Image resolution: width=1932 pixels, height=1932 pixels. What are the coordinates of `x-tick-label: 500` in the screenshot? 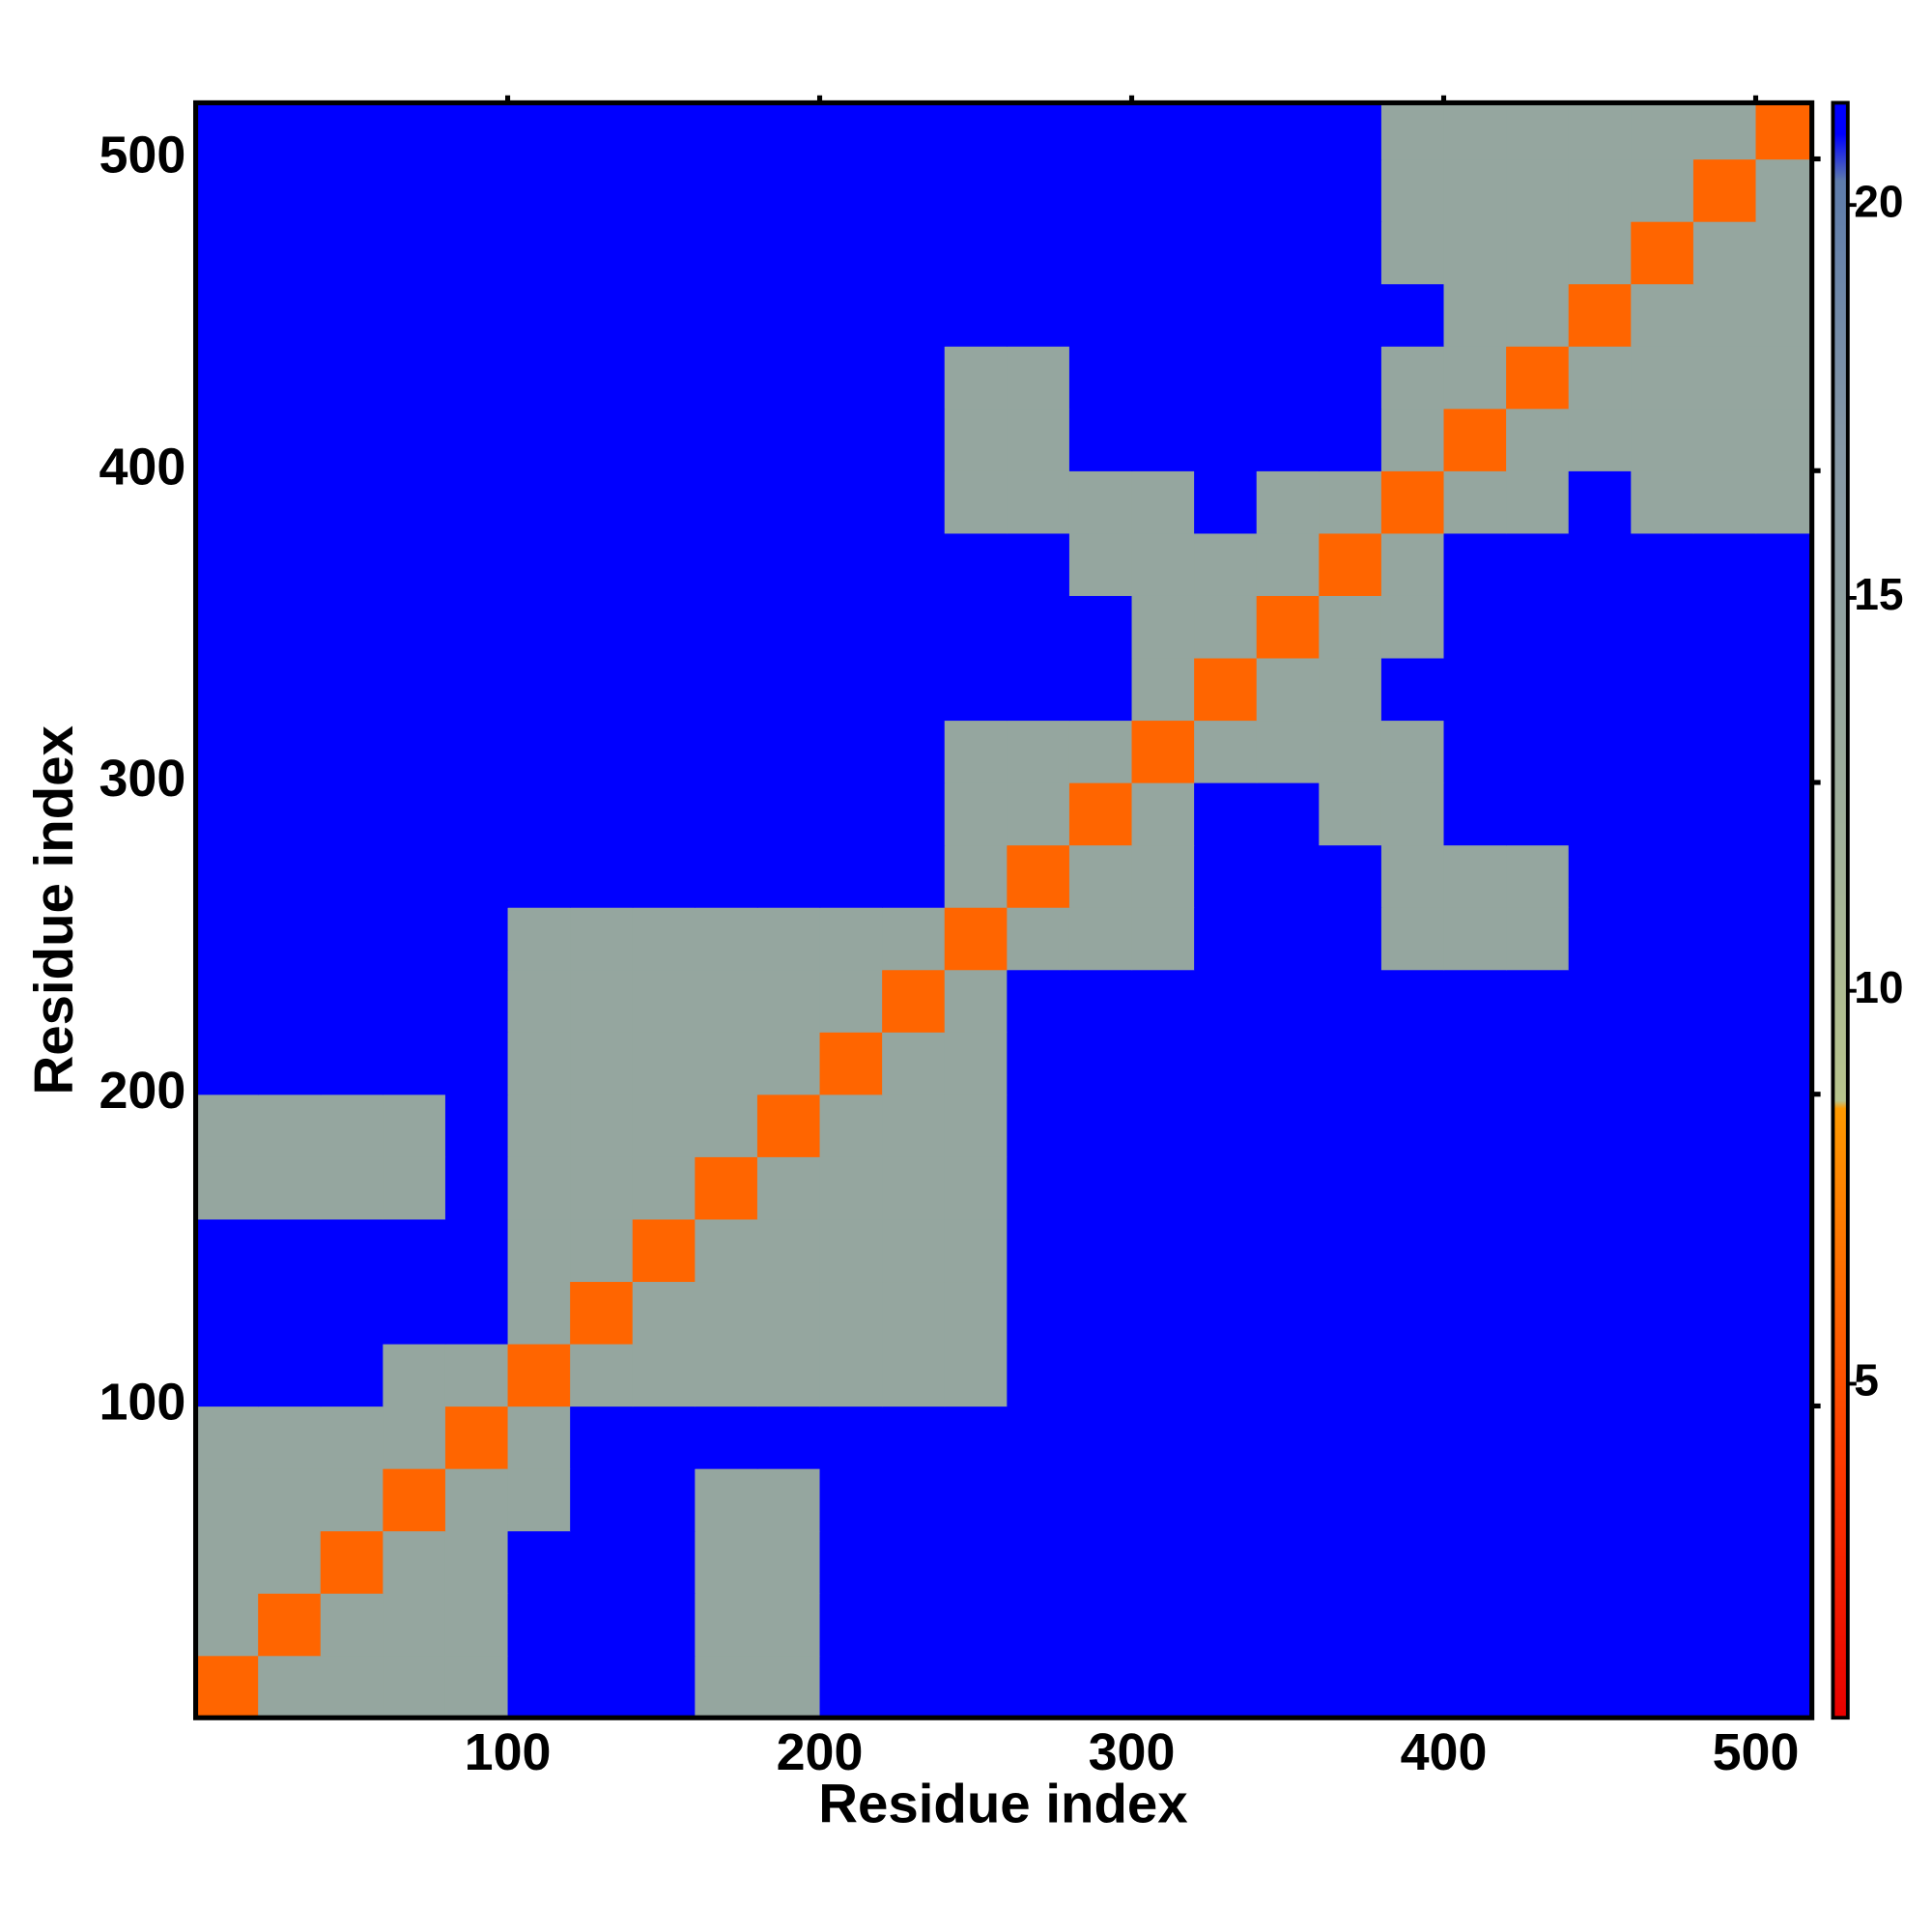 It's located at (1756, 1752).